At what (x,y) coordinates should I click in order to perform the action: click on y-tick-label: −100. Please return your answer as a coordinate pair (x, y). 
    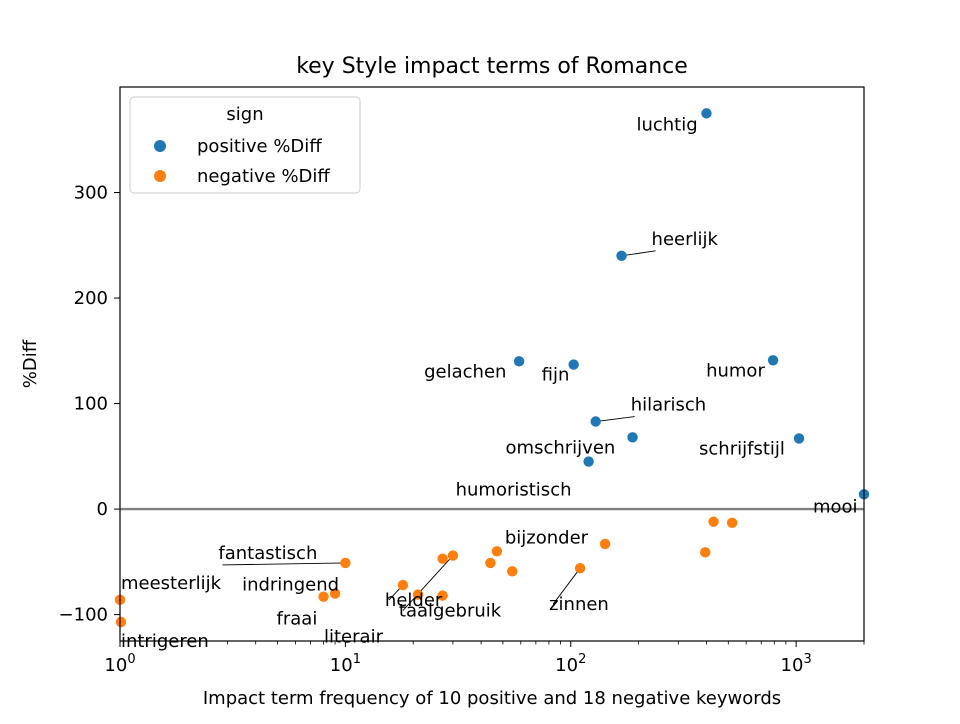
    Looking at the image, I should click on (83, 615).